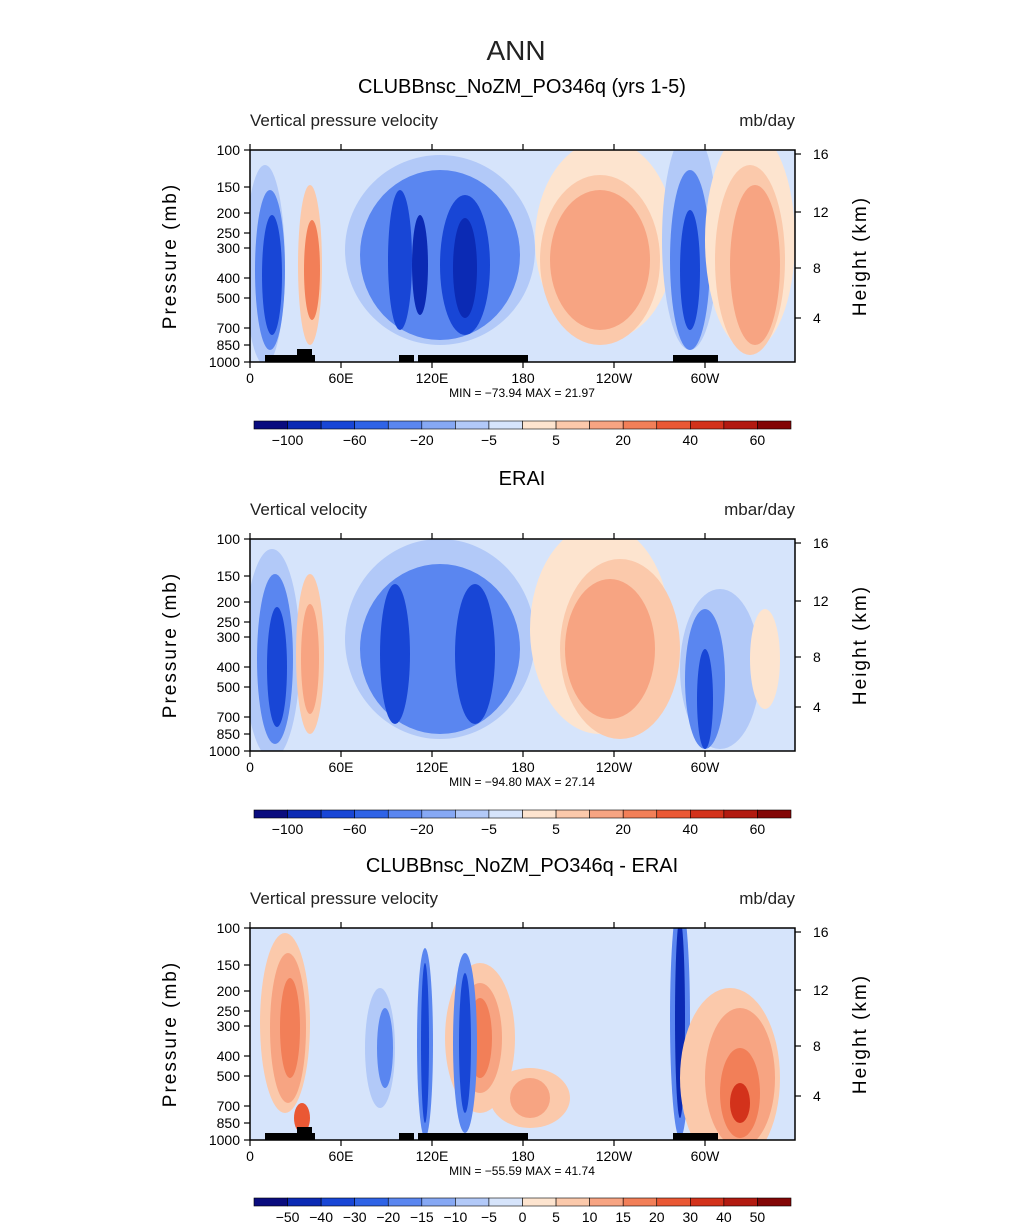 Image resolution: width=1030 pixels, height=1232 pixels. I want to click on contour-field, so click(522, 1034).